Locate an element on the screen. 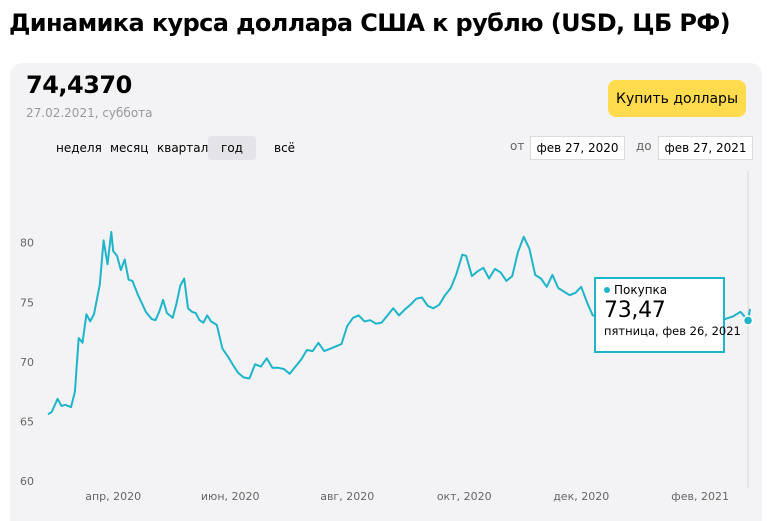 The image size is (774, 521). tooltip-series-name: Покупка is located at coordinates (641, 290).